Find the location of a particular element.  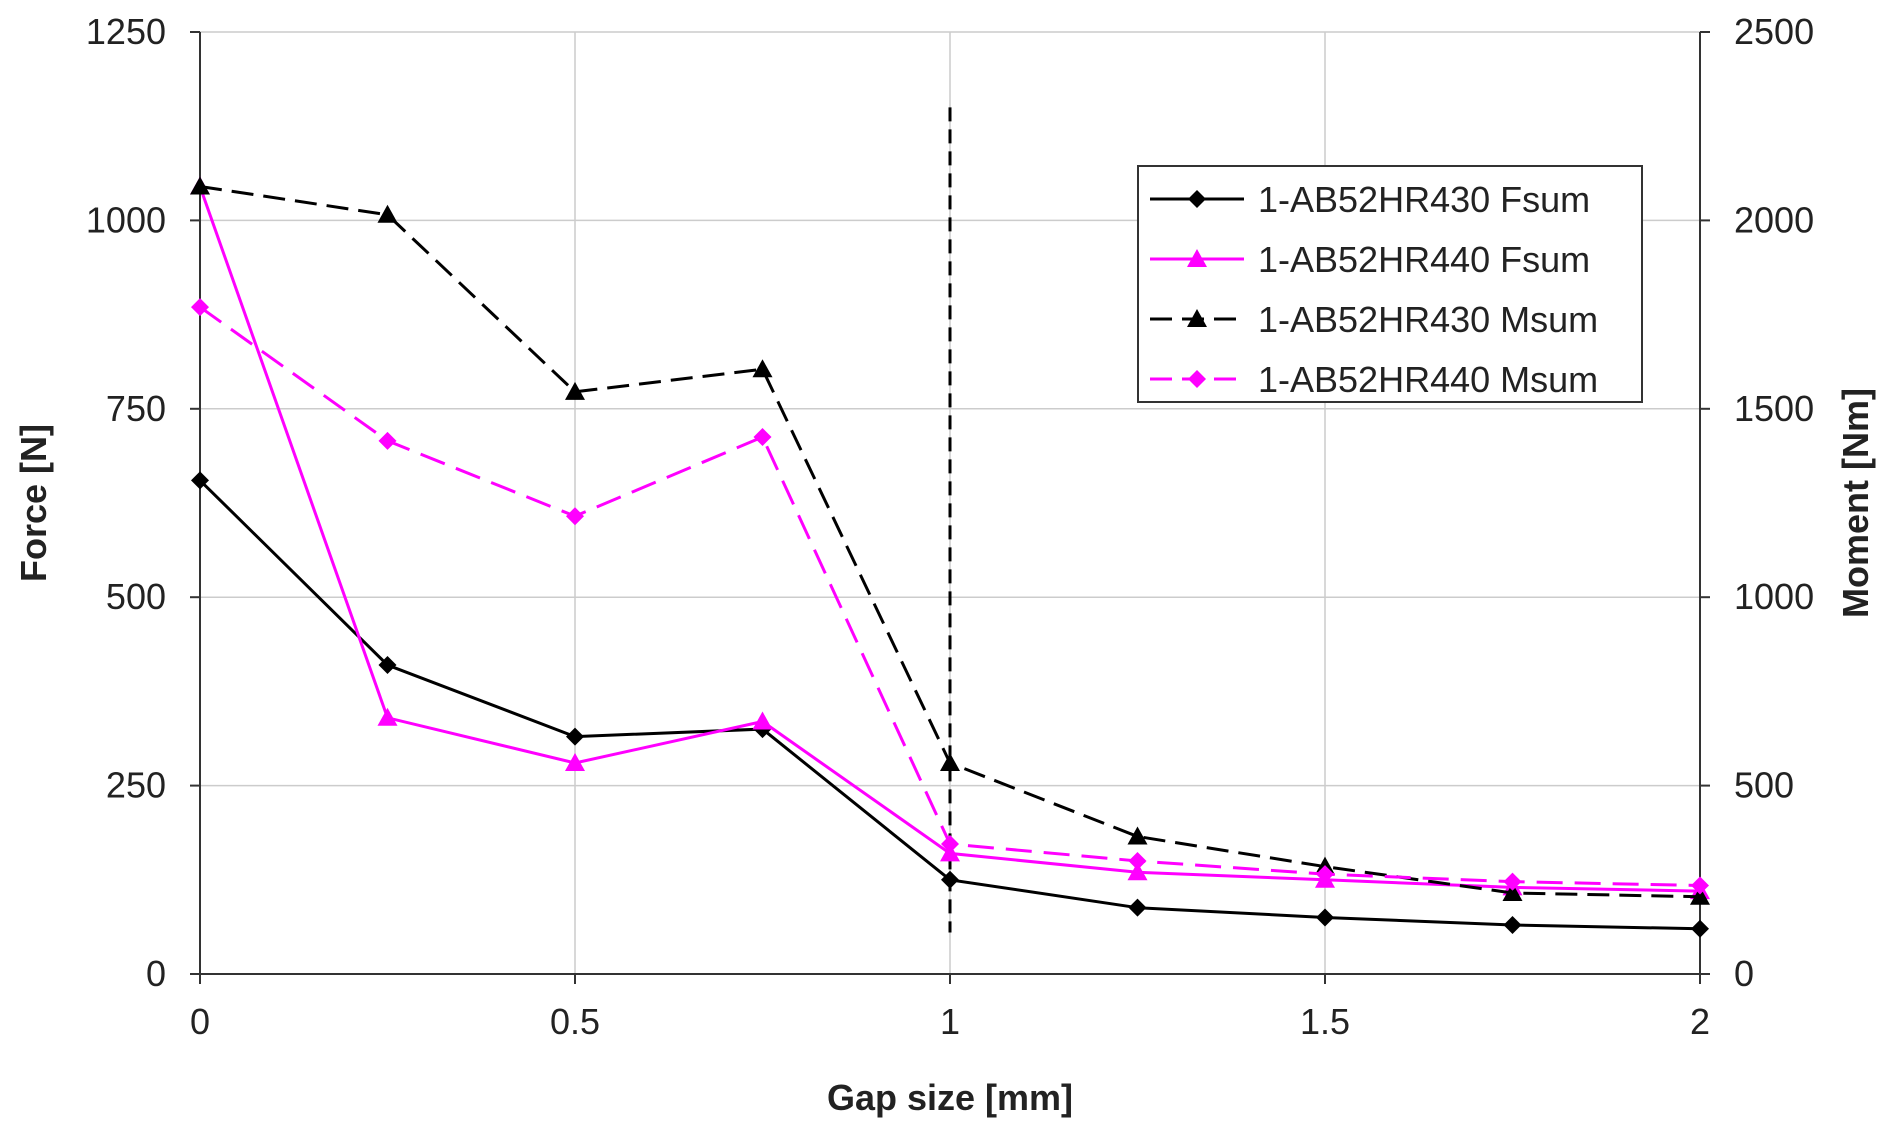

y-right-tick-label: 1000 is located at coordinates (1774, 596).